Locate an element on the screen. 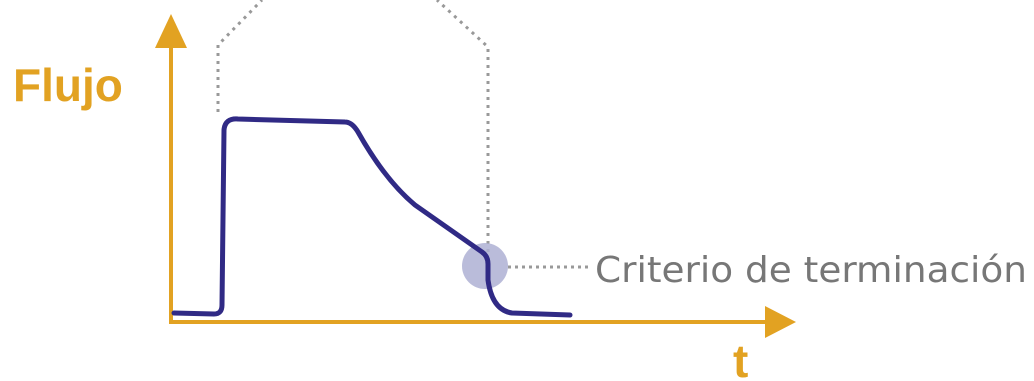 This screenshot has width=1034, height=381. termination-marker is located at coordinates (485, 266).